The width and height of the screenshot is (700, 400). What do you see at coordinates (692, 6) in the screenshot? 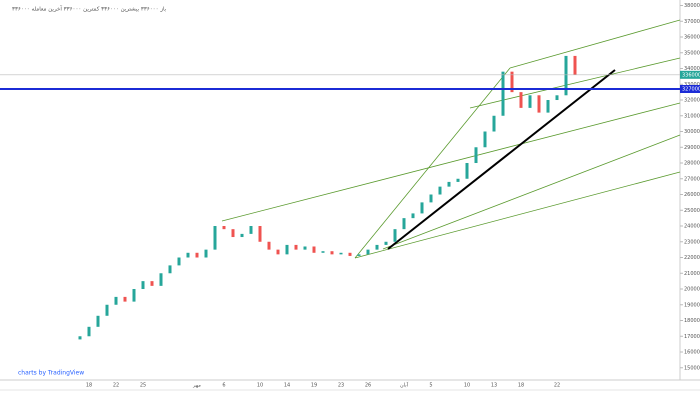
I see `y-tick-label: 3800000` at bounding box center [692, 6].